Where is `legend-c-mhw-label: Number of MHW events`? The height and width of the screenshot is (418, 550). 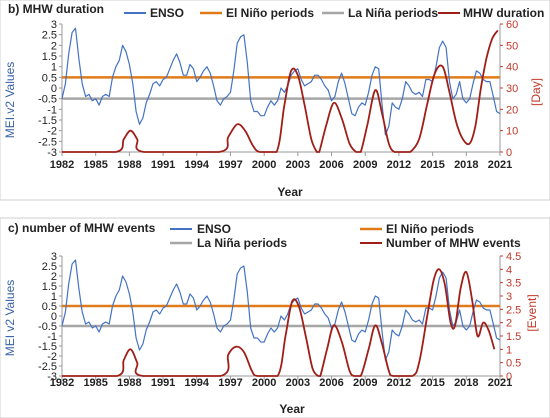 legend-c-mhw-label: Number of MHW events is located at coordinates (453, 243).